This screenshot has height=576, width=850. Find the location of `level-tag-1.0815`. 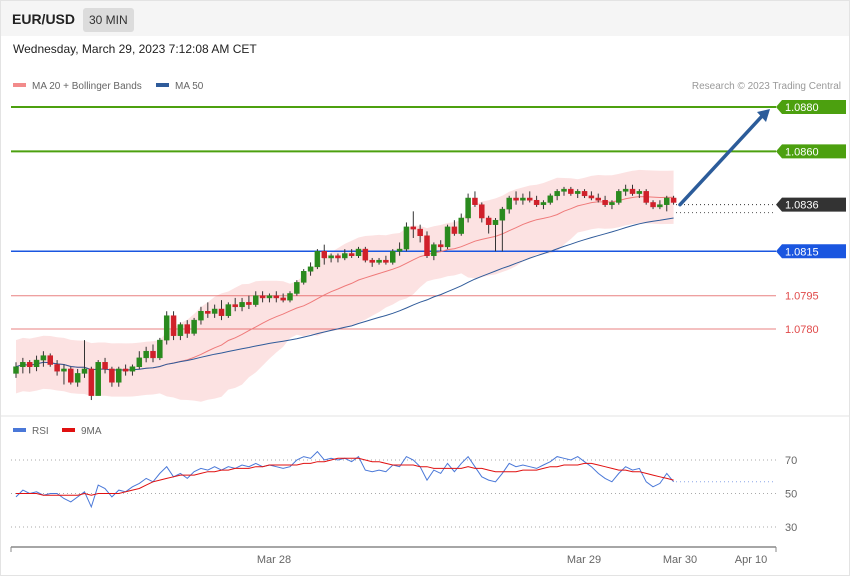

level-tag-1.0815 is located at coordinates (811, 251).